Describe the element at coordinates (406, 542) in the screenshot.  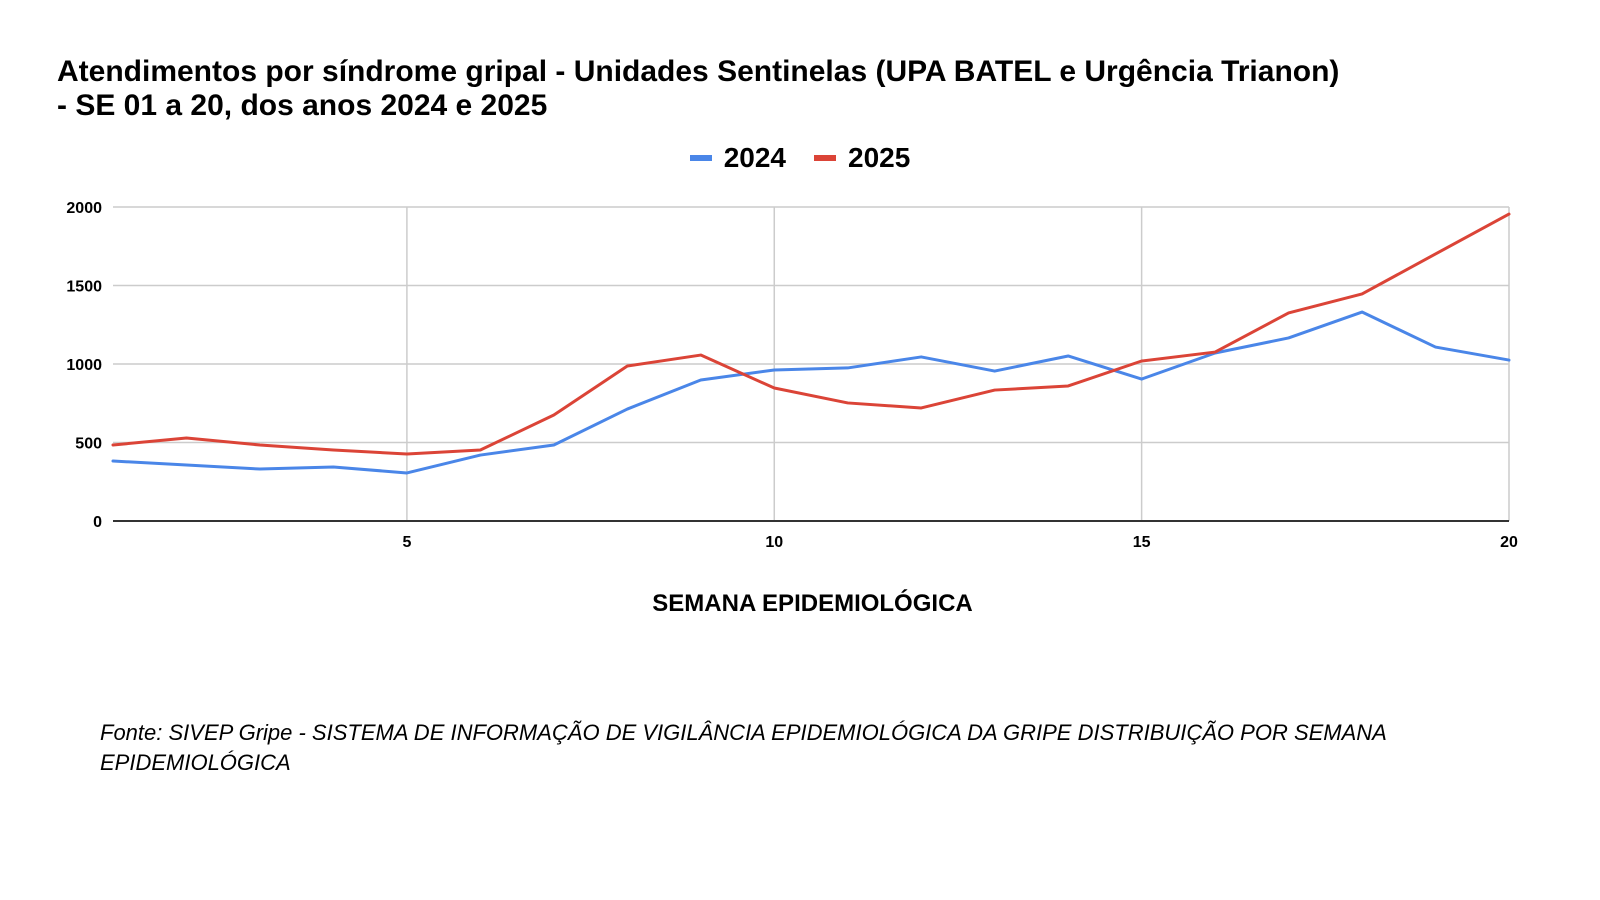
I see `x-tick-label-5: 5` at that location.